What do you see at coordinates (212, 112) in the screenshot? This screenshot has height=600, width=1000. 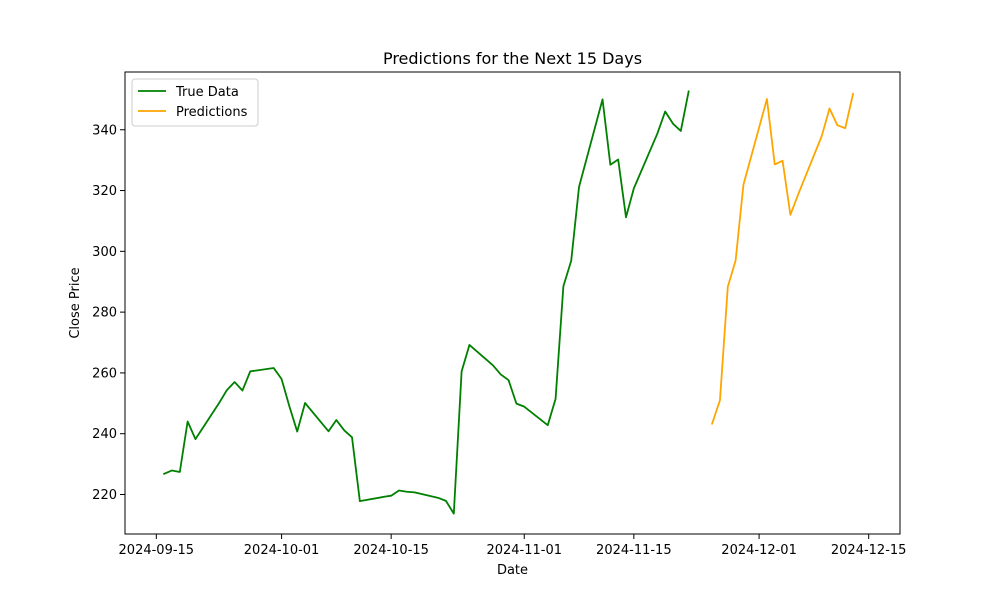 I see `legend-label-predictions: Predictions` at bounding box center [212, 112].